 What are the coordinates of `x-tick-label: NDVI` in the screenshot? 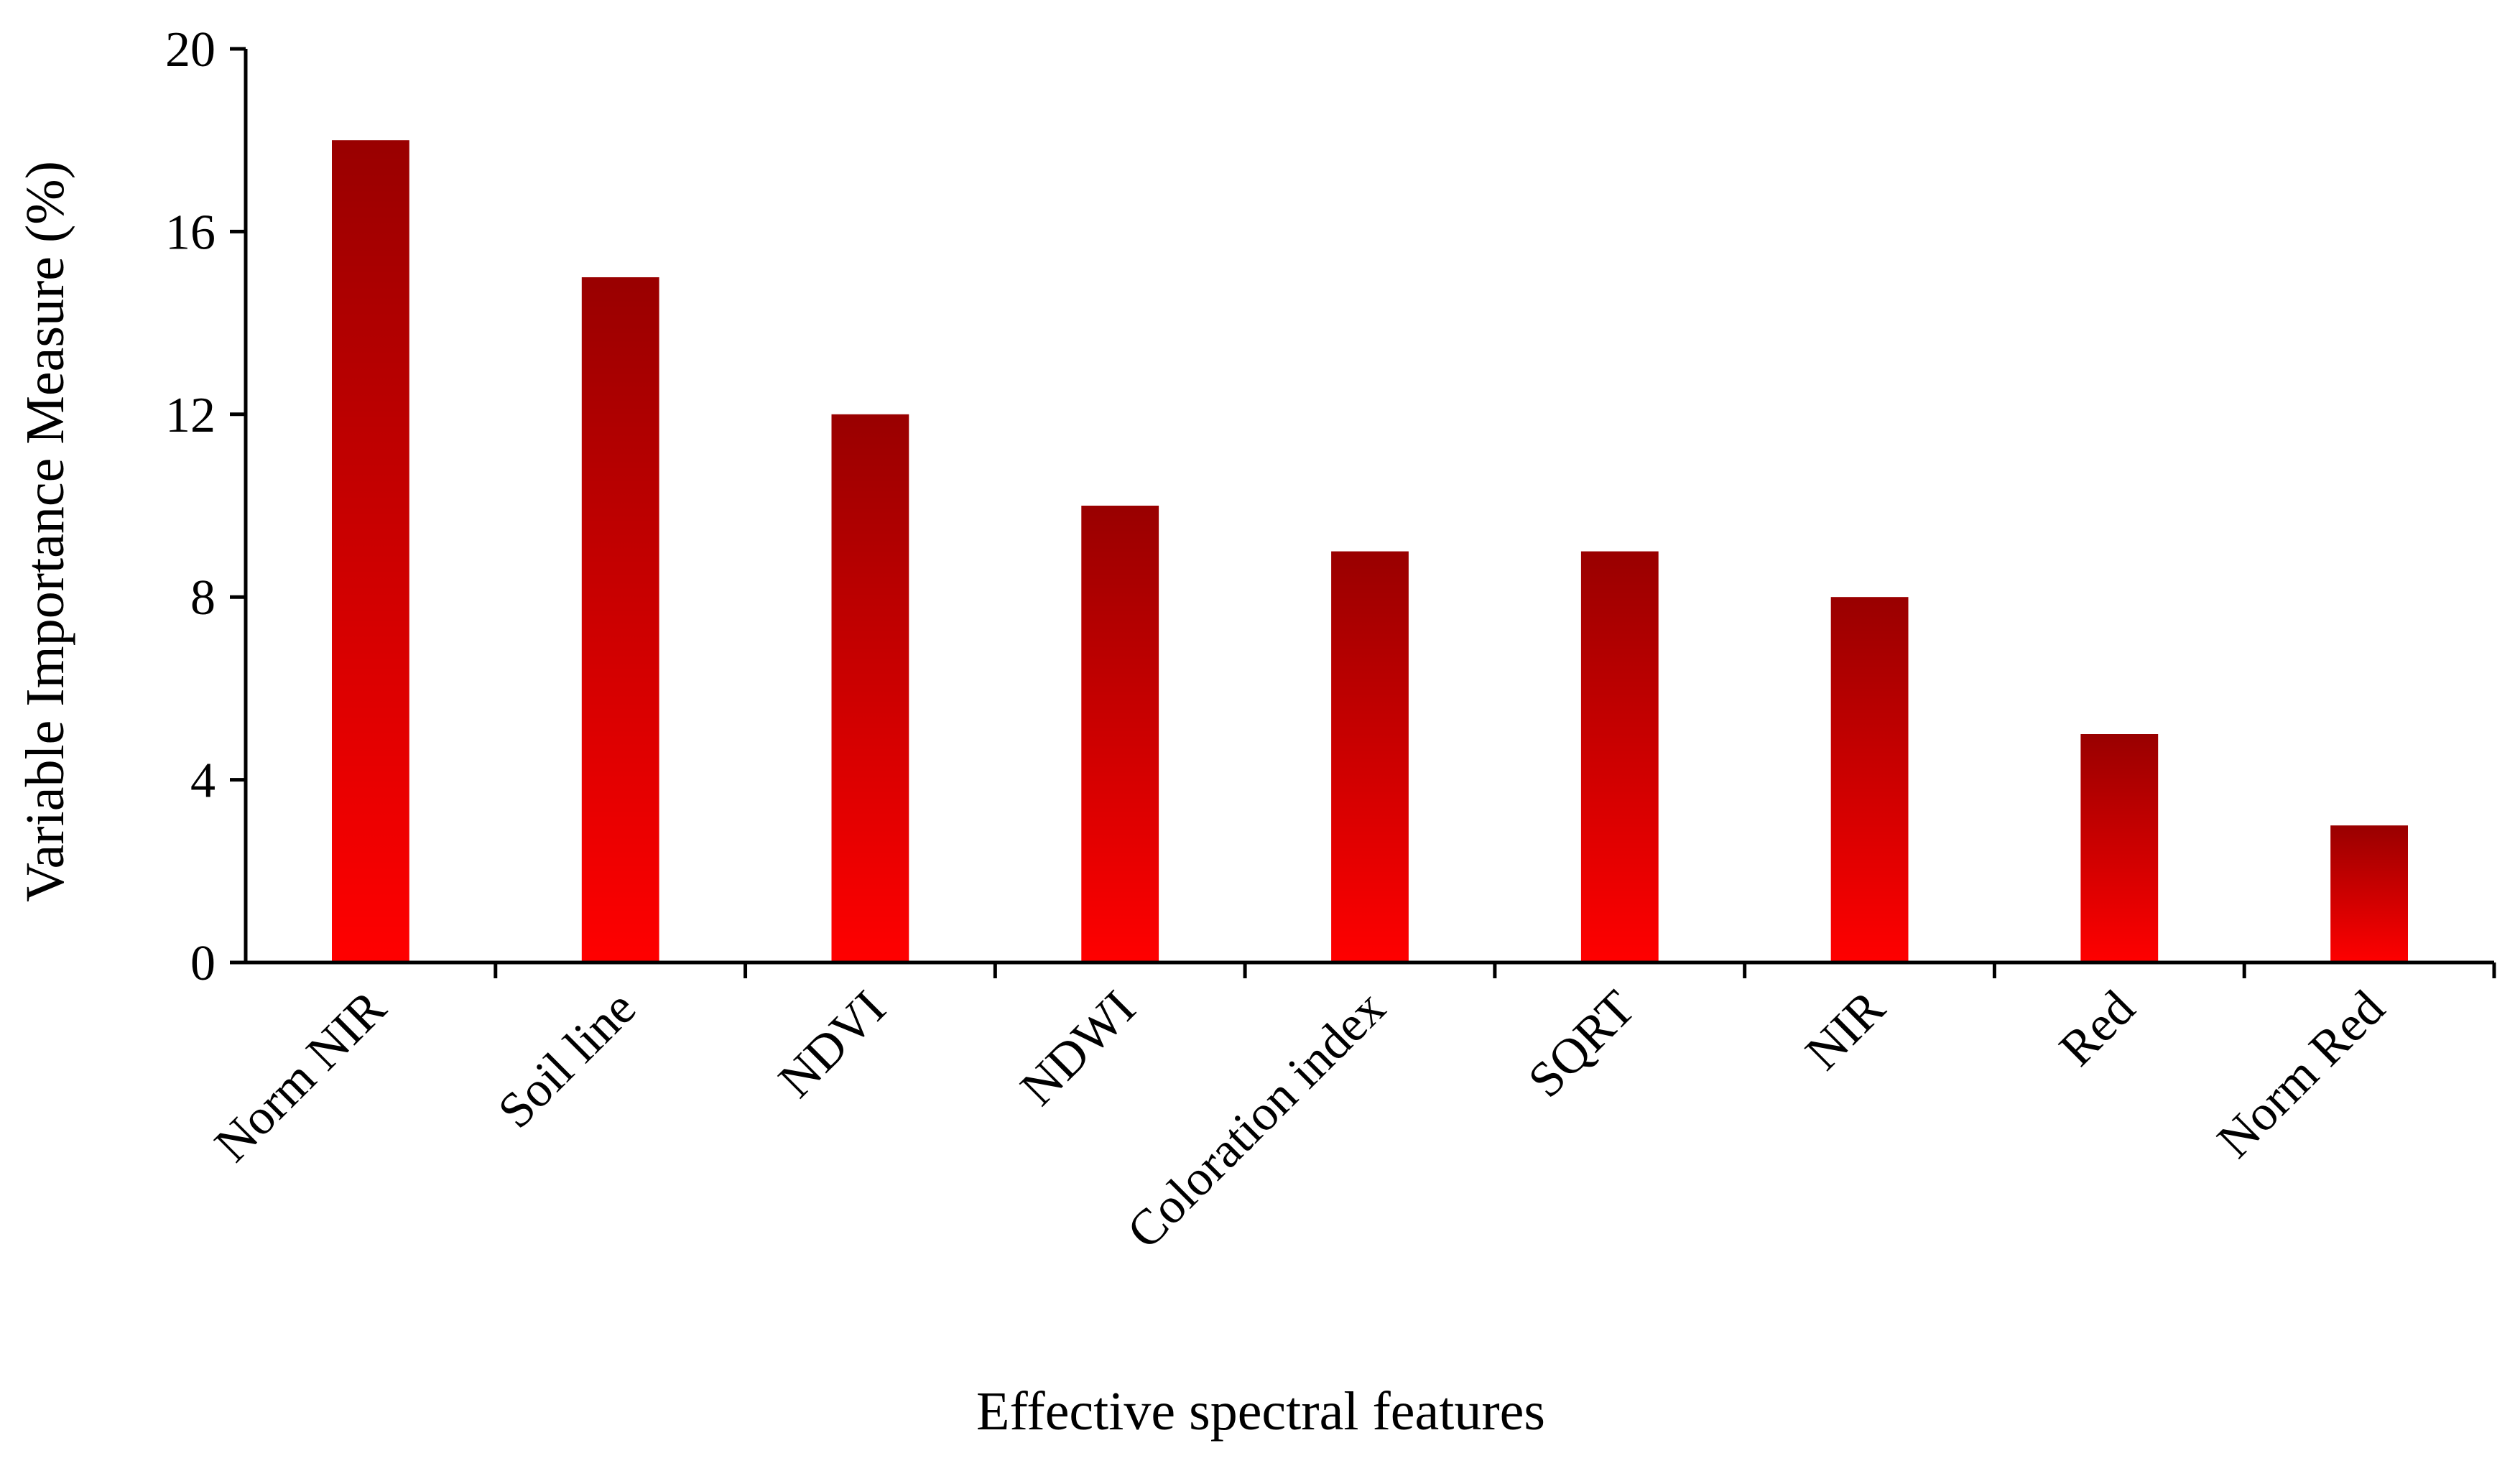 It's located at (833, 1044).